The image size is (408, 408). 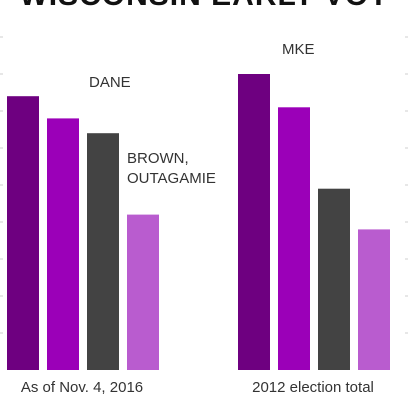 I want to click on bar-group0-series0, so click(x=23, y=233).